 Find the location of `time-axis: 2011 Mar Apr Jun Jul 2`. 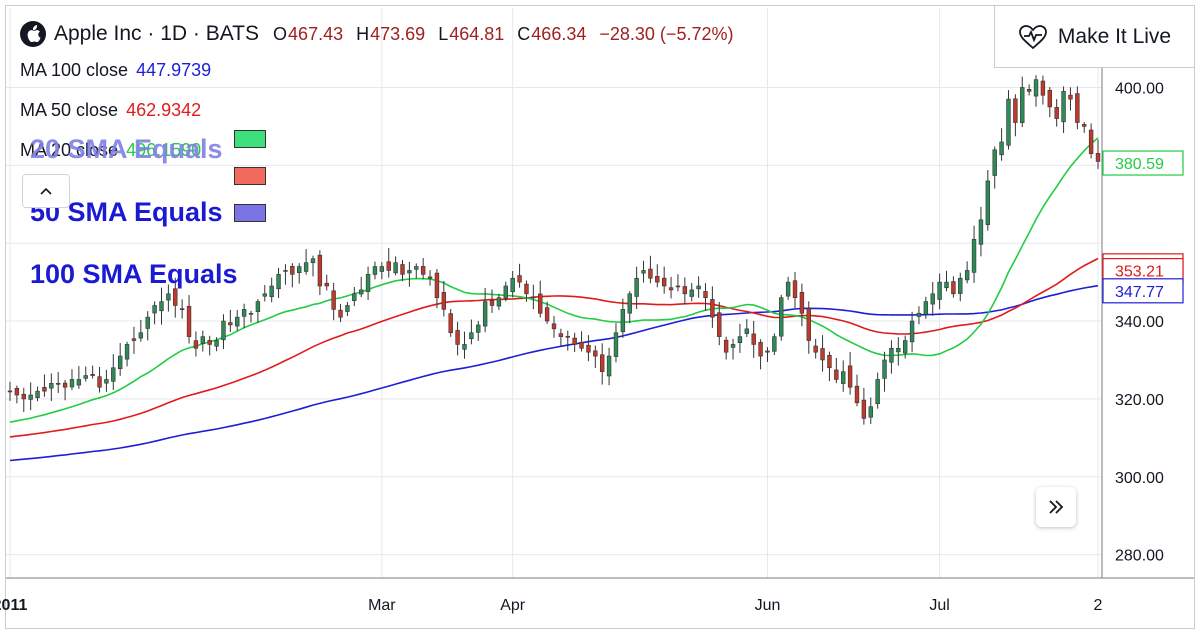

time-axis: 2011 Mar Apr Jun Jul 2 is located at coordinates (551, 605).